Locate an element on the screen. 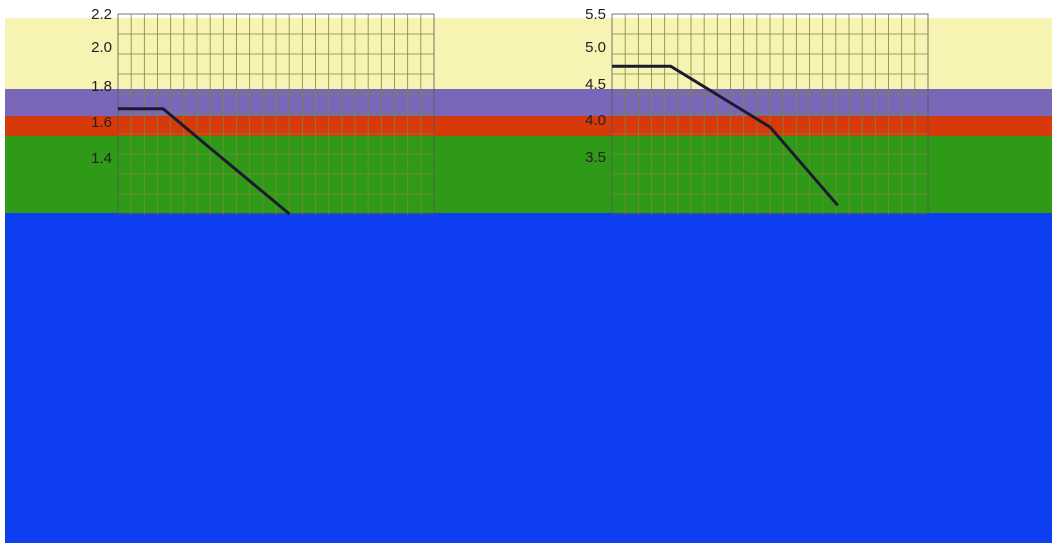 The height and width of the screenshot is (548, 1052). ytick-label: 1.4 is located at coordinates (101, 158).